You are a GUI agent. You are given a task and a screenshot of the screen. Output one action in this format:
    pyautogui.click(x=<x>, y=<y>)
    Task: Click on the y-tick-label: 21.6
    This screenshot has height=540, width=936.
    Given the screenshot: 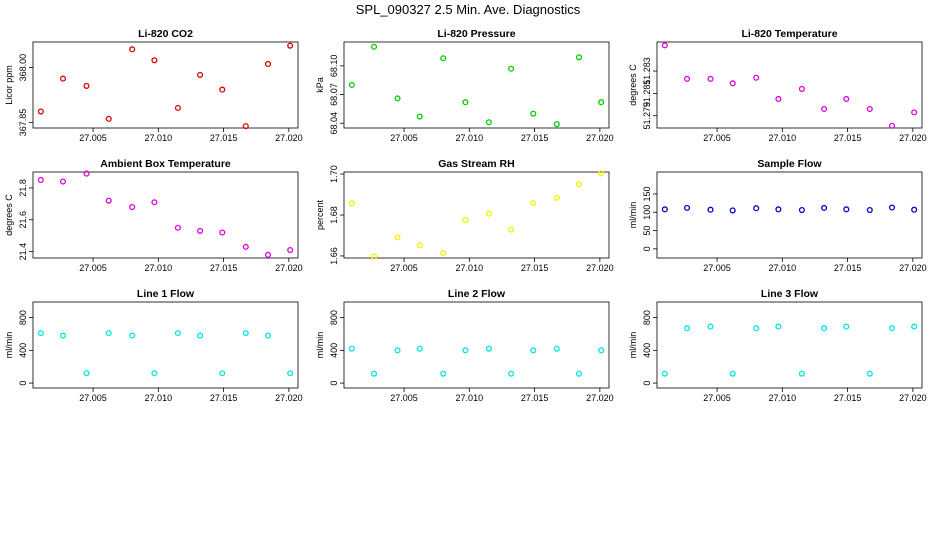 What is the action you would take?
    pyautogui.click(x=23, y=220)
    